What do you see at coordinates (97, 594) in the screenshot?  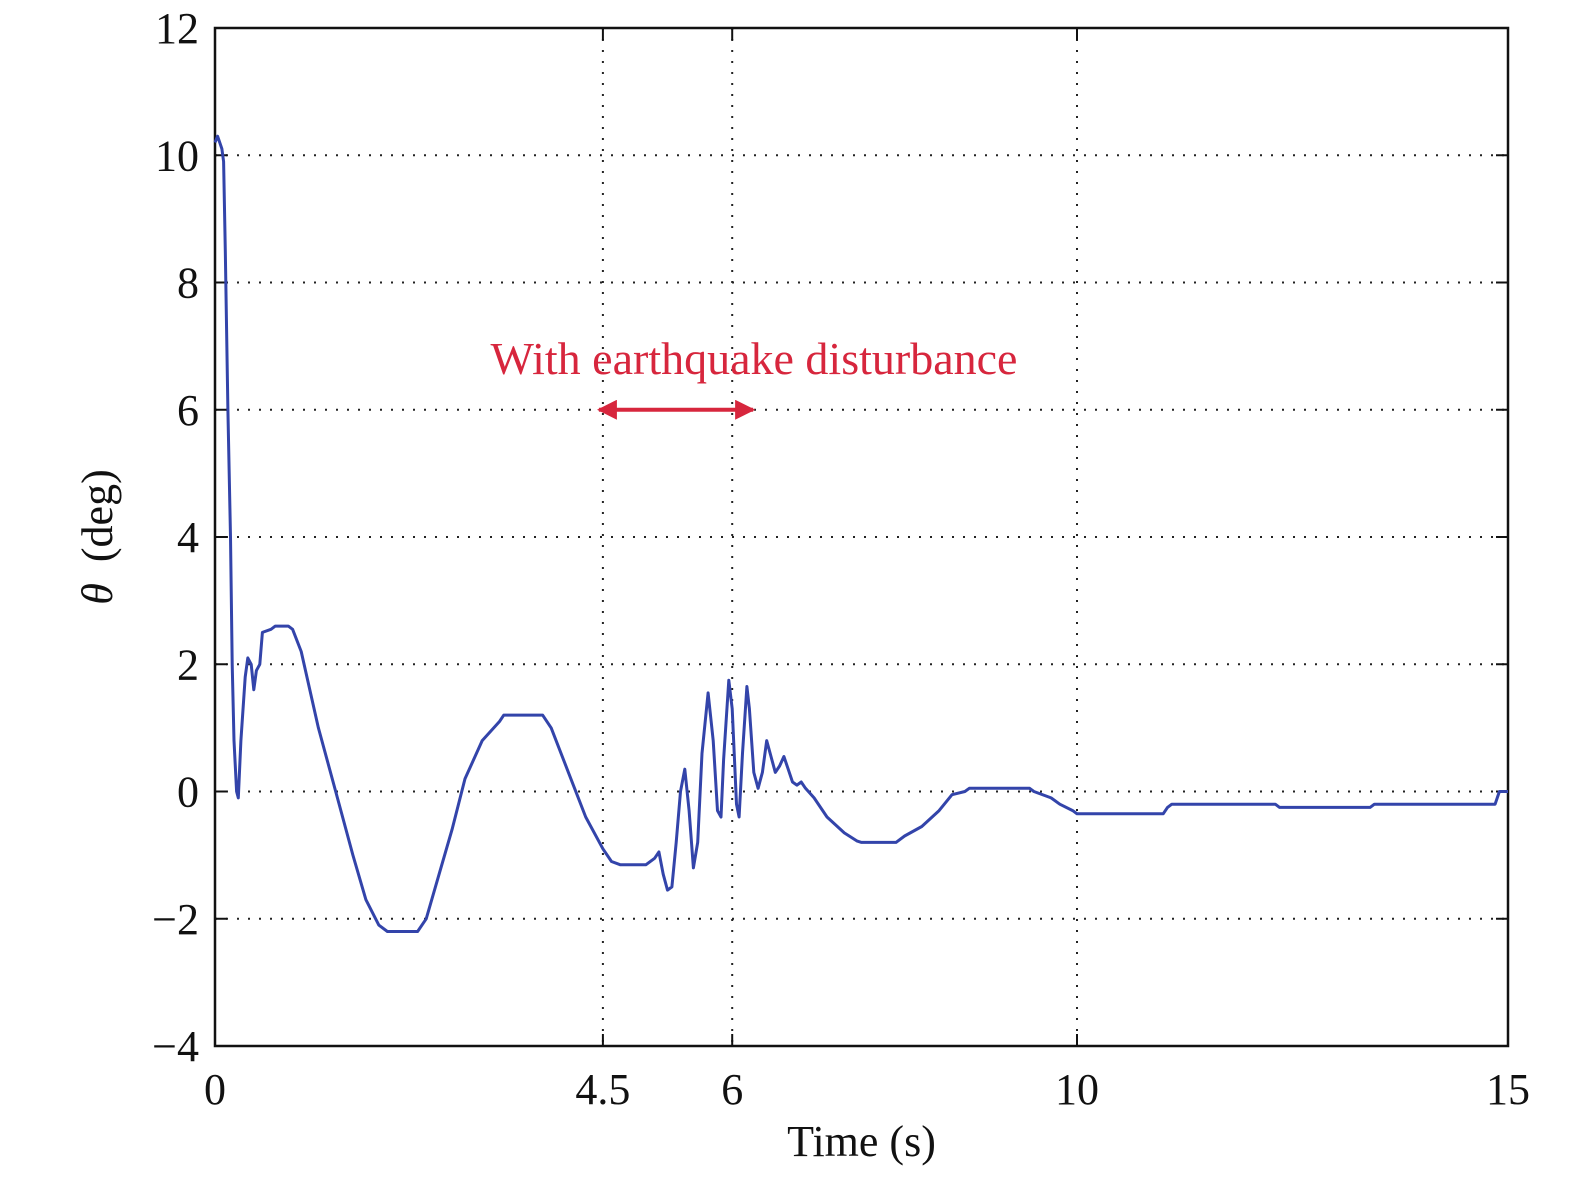 I see `y-axis-symbol: θ` at bounding box center [97, 594].